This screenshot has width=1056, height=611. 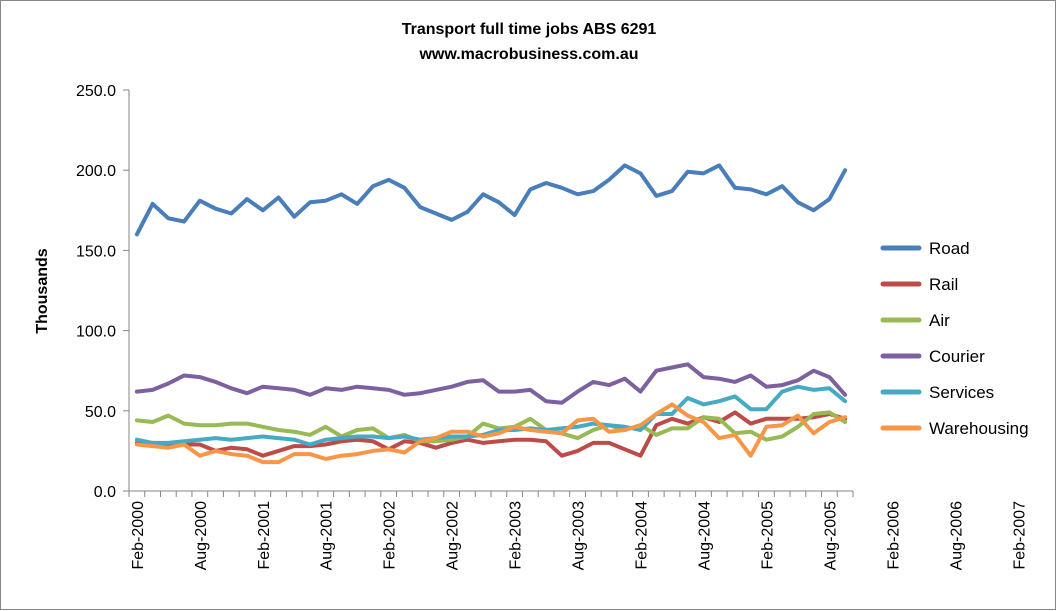 What do you see at coordinates (96, 91) in the screenshot?
I see `y-tick-label: 250.0` at bounding box center [96, 91].